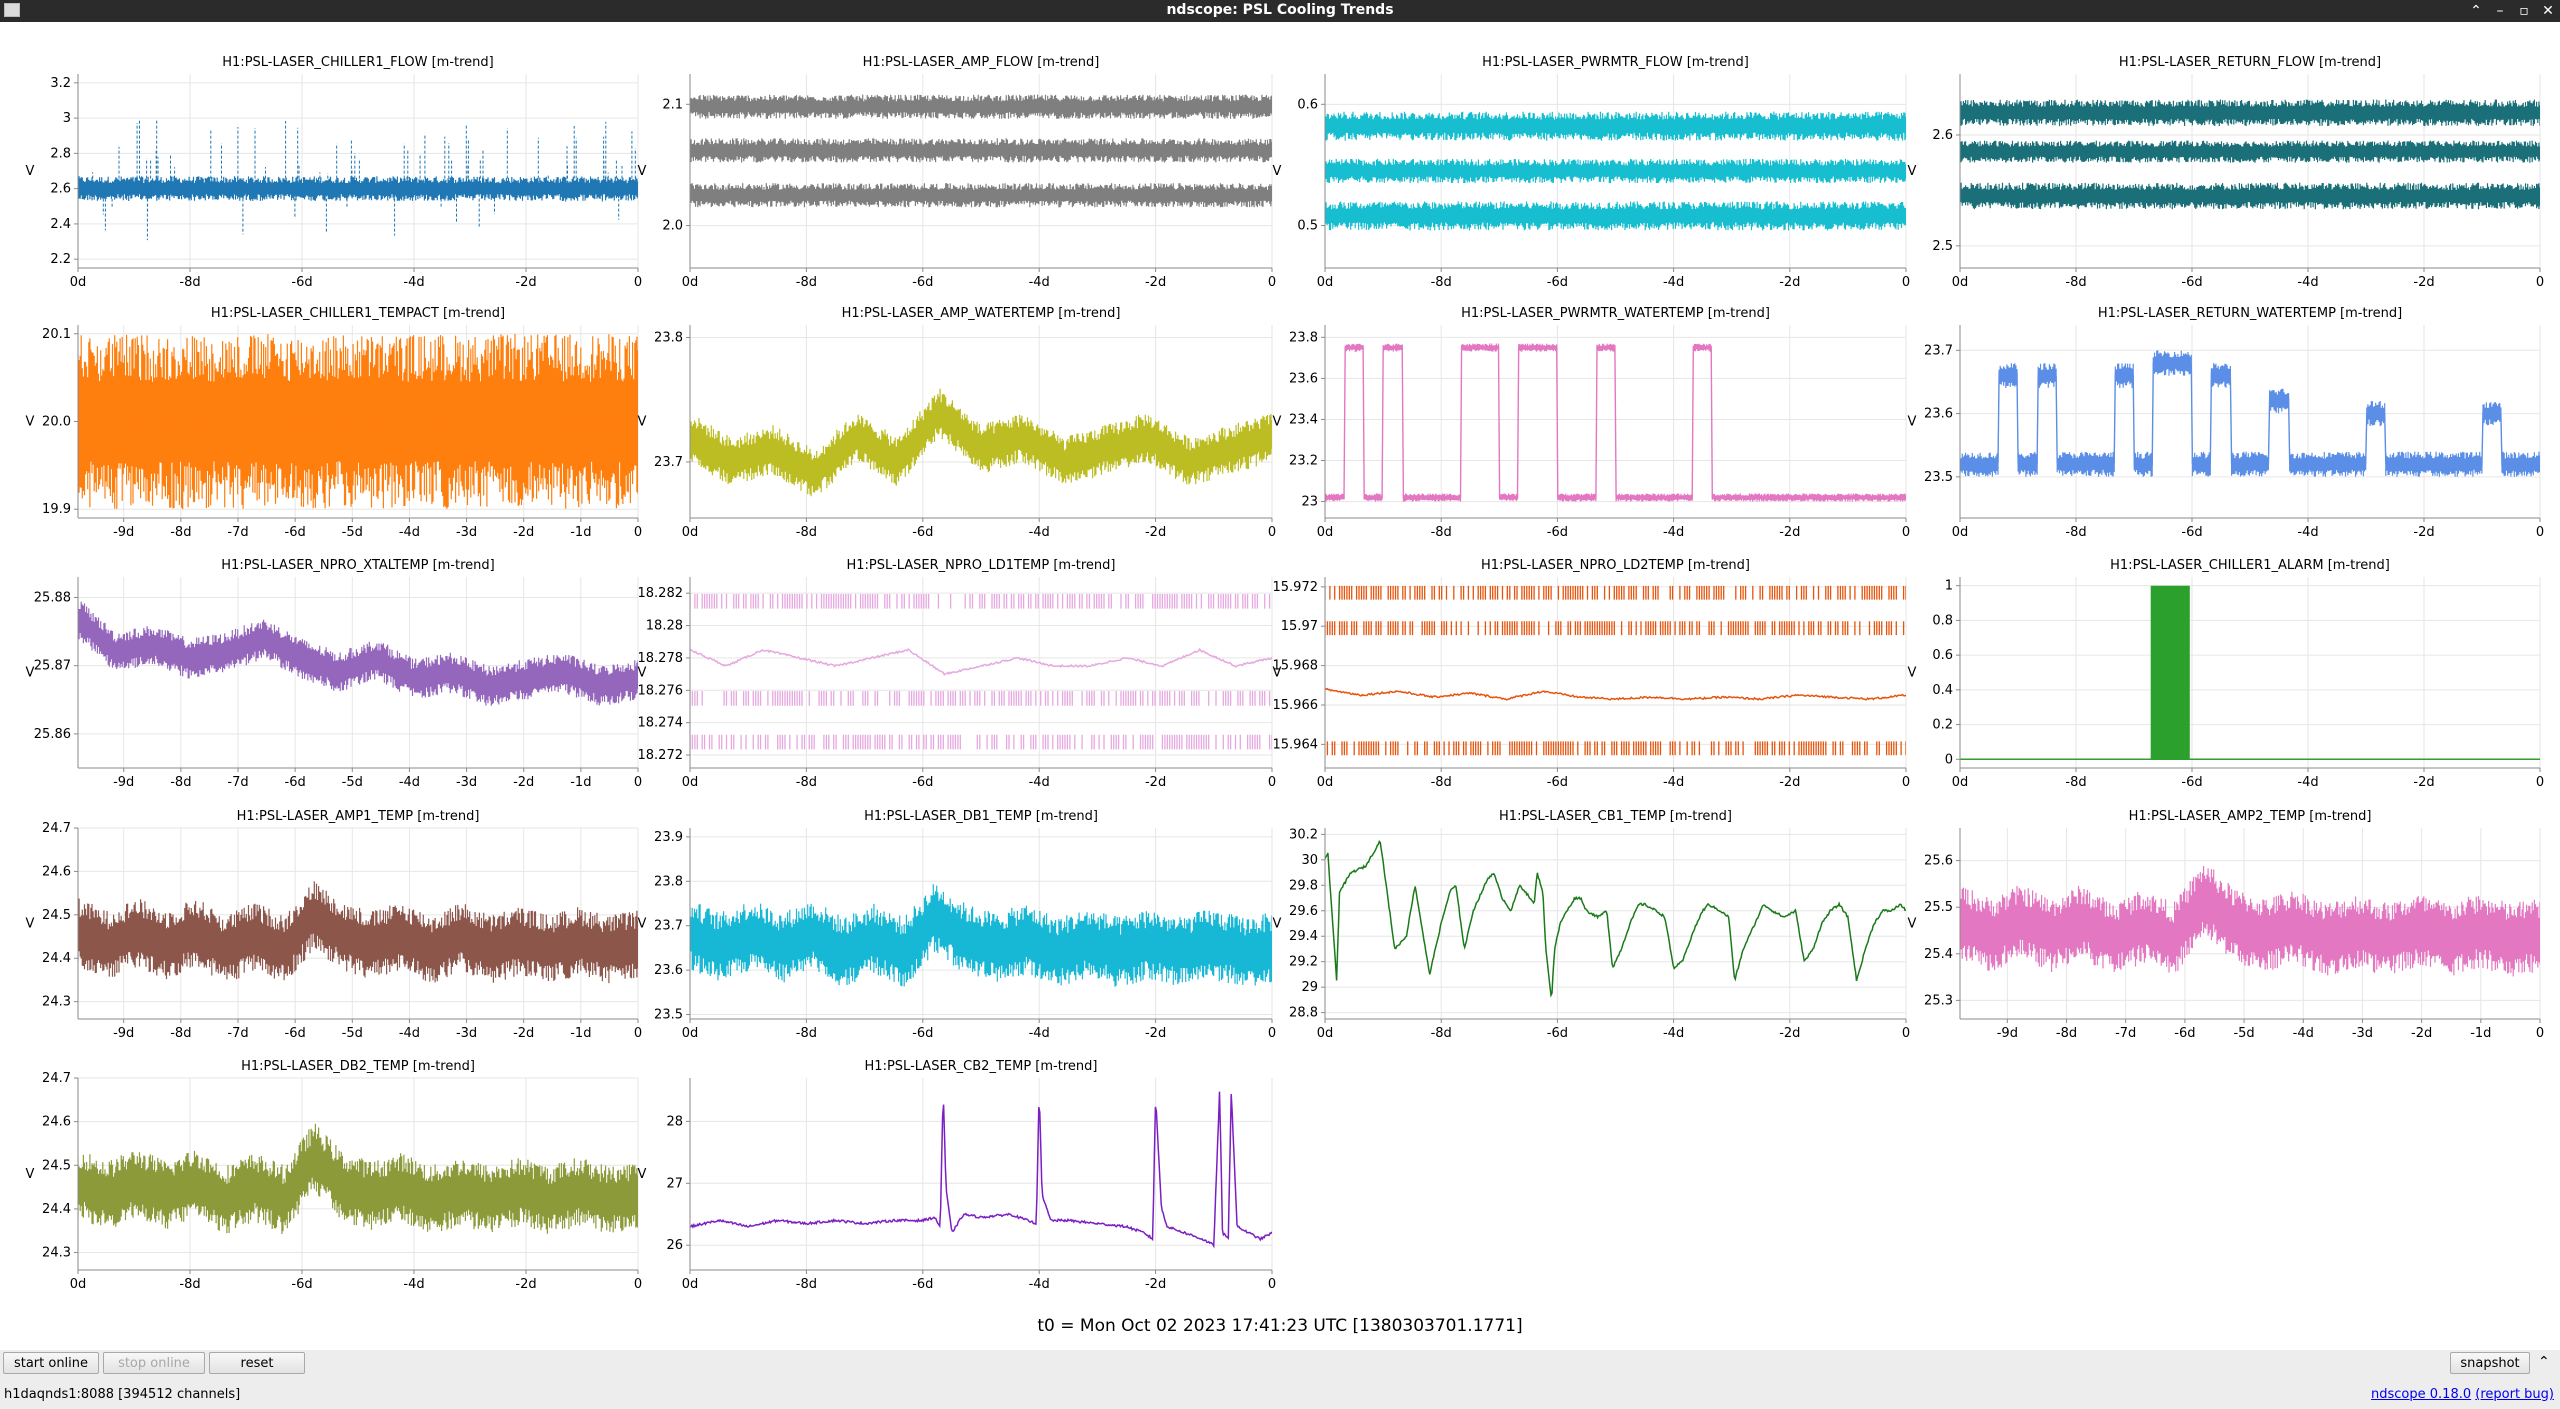 Image resolution: width=2560 pixels, height=1409 pixels. I want to click on app-icon, so click(12, 10).